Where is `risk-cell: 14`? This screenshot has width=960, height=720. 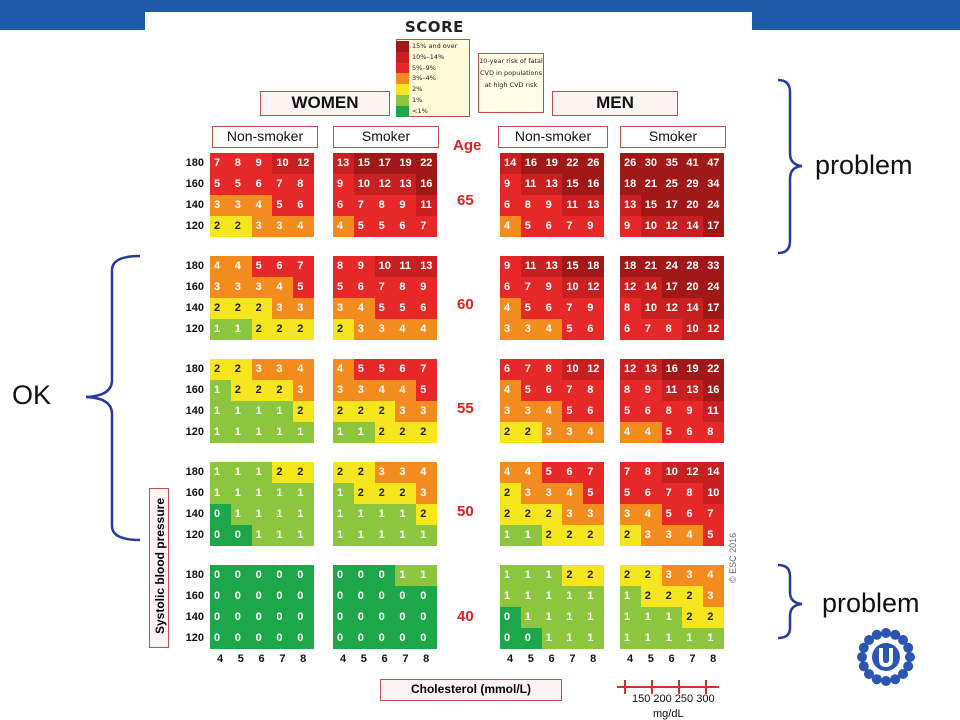
risk-cell: 14 is located at coordinates (651, 287).